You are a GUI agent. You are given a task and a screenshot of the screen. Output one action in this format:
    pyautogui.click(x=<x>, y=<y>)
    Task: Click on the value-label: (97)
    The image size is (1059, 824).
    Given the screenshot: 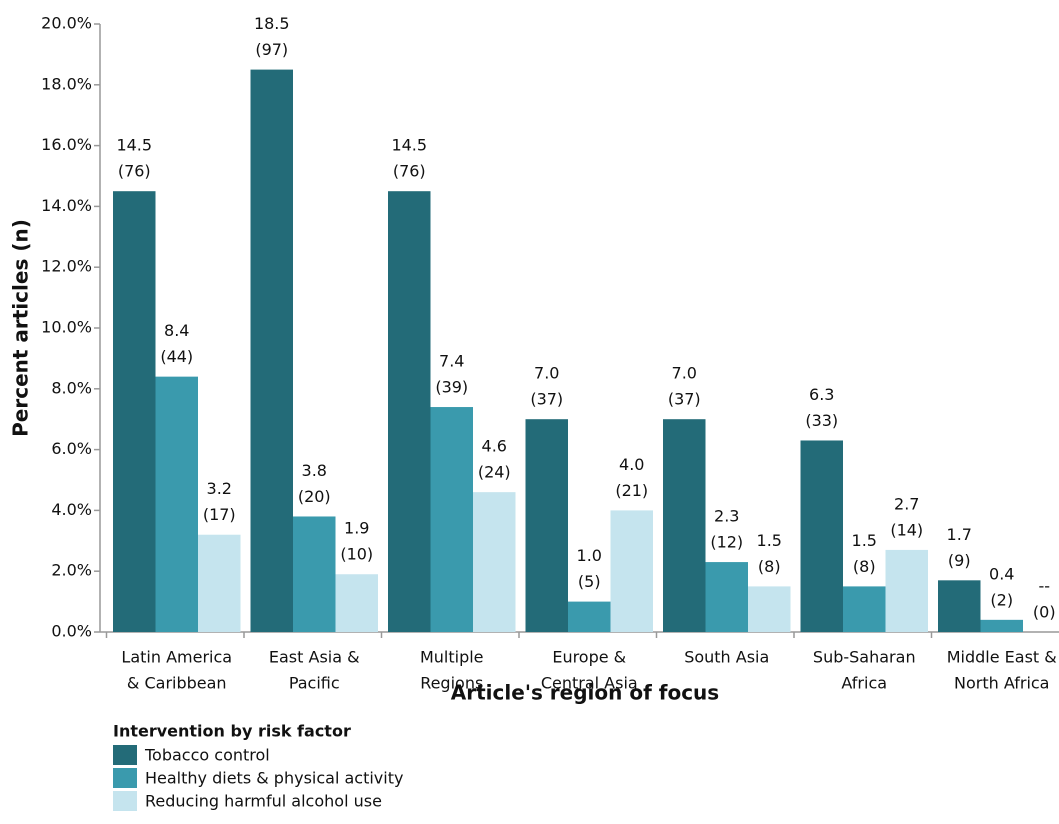 What is the action you would take?
    pyautogui.click(x=271, y=49)
    